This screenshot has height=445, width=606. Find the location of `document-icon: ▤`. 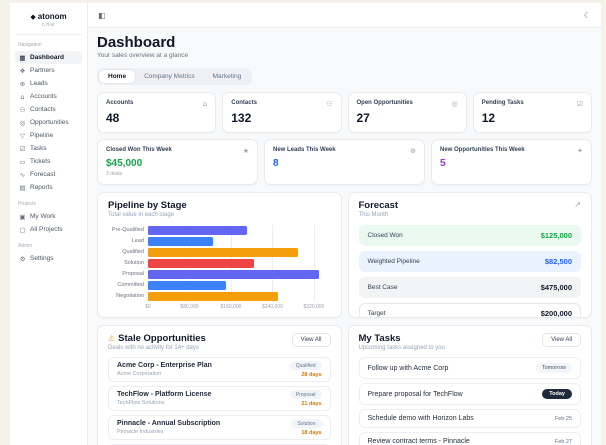

document-icon: ▤ is located at coordinates (22, 187).